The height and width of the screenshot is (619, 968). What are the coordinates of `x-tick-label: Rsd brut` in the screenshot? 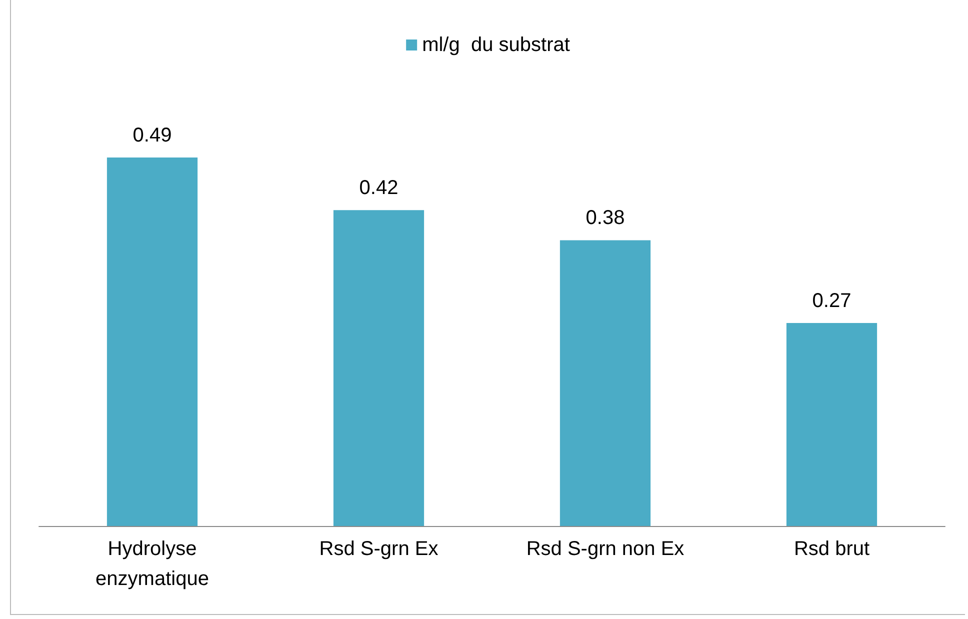 It's located at (832, 549).